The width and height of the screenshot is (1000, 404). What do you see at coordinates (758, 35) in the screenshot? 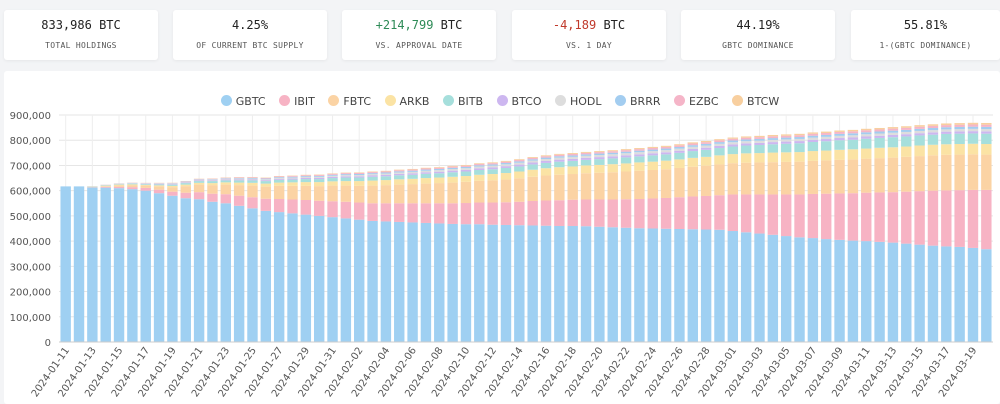
I see `stat-card-gbtc-dominance: 44.19% GBTC DOMINANCE` at bounding box center [758, 35].